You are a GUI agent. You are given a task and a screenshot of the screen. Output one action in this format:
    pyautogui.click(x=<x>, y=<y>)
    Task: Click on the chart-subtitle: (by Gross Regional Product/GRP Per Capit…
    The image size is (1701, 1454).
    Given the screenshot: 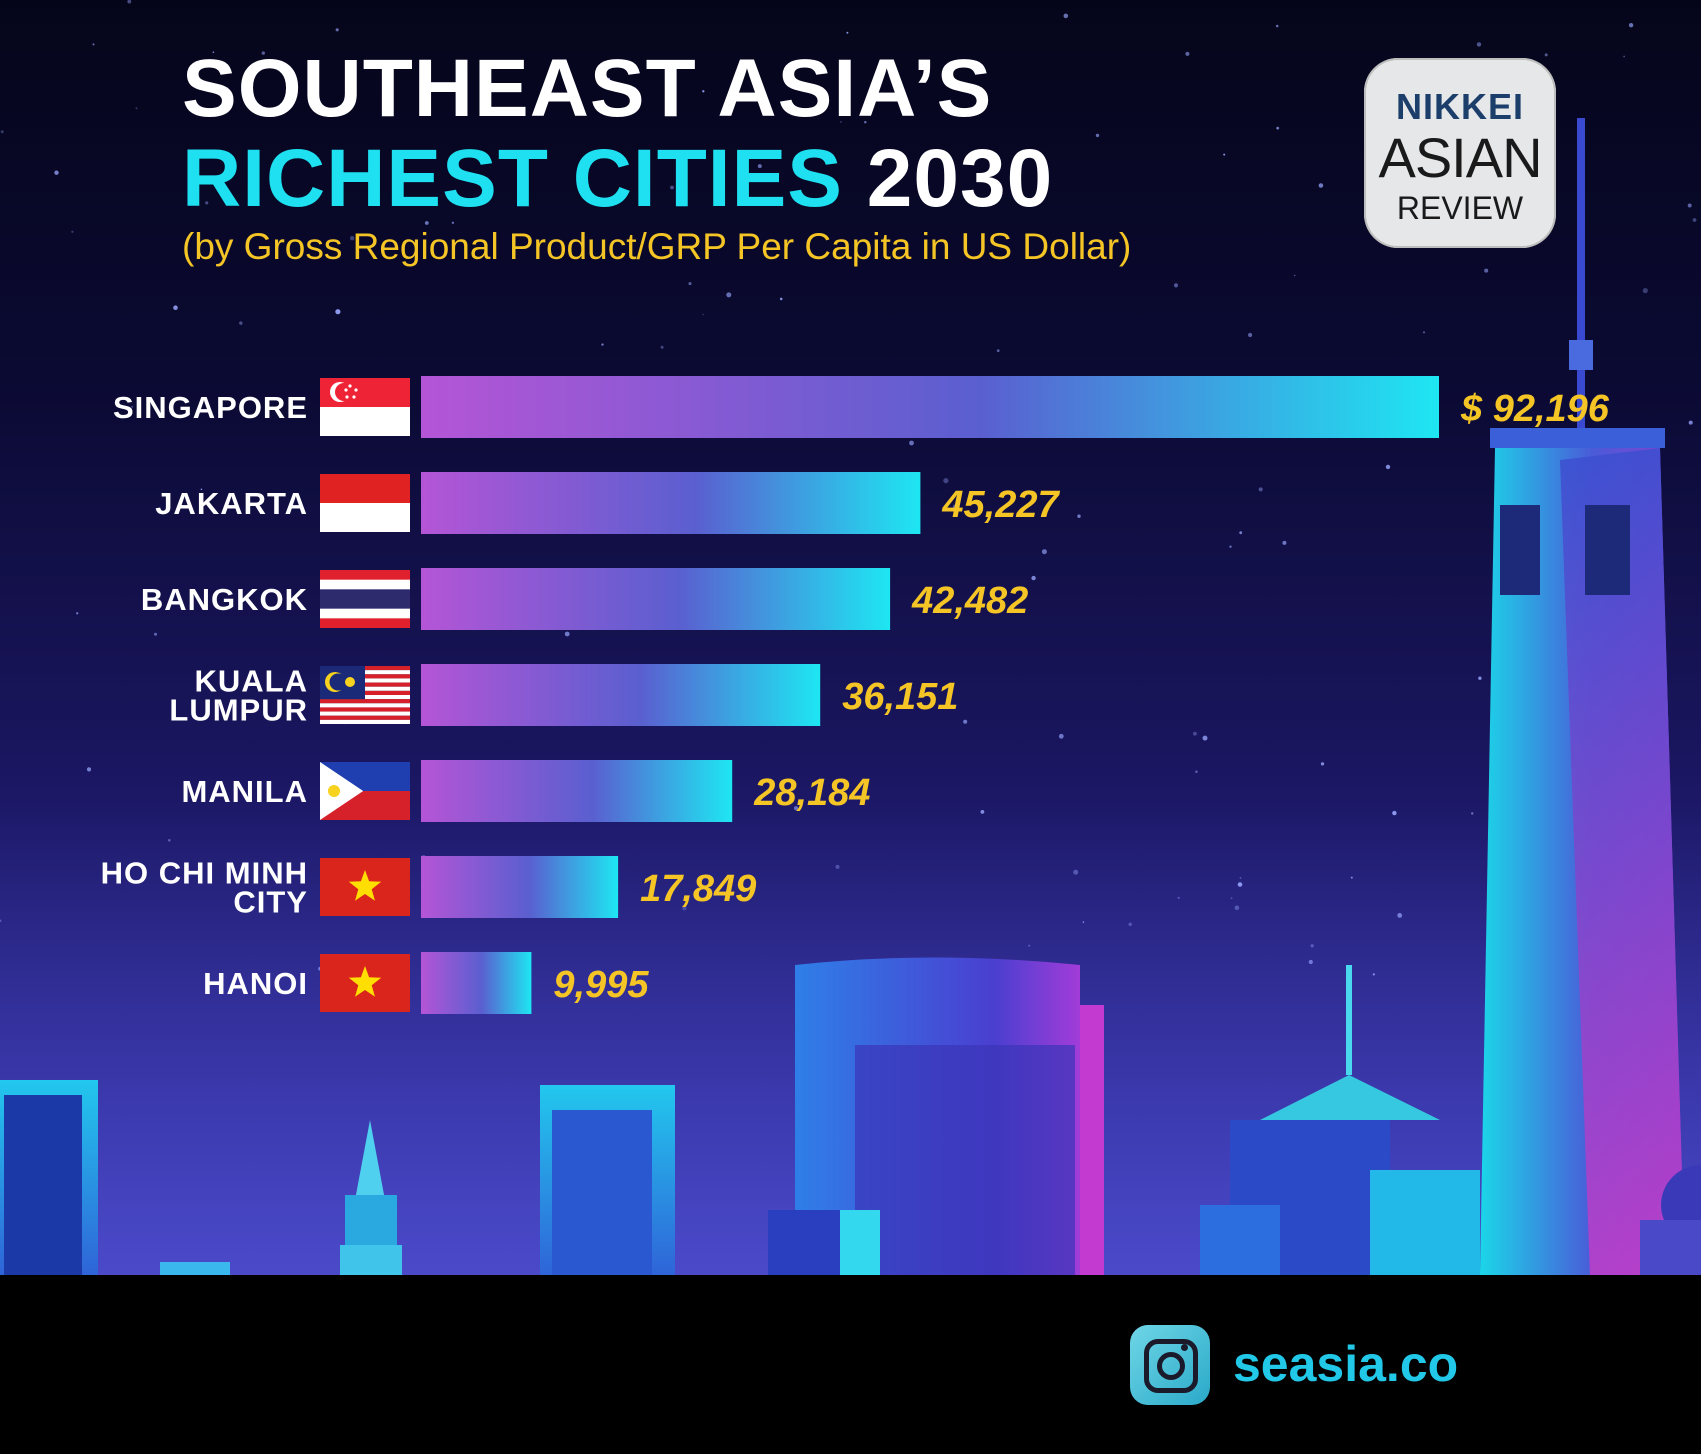 What is the action you would take?
    pyautogui.click(x=657, y=246)
    